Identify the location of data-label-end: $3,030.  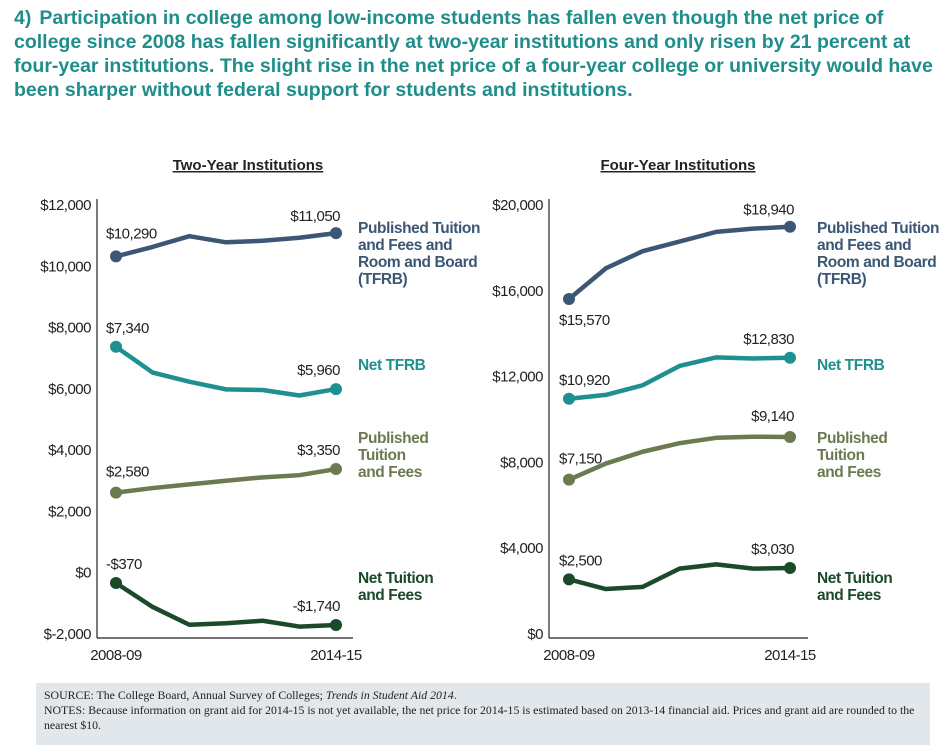
(772, 549).